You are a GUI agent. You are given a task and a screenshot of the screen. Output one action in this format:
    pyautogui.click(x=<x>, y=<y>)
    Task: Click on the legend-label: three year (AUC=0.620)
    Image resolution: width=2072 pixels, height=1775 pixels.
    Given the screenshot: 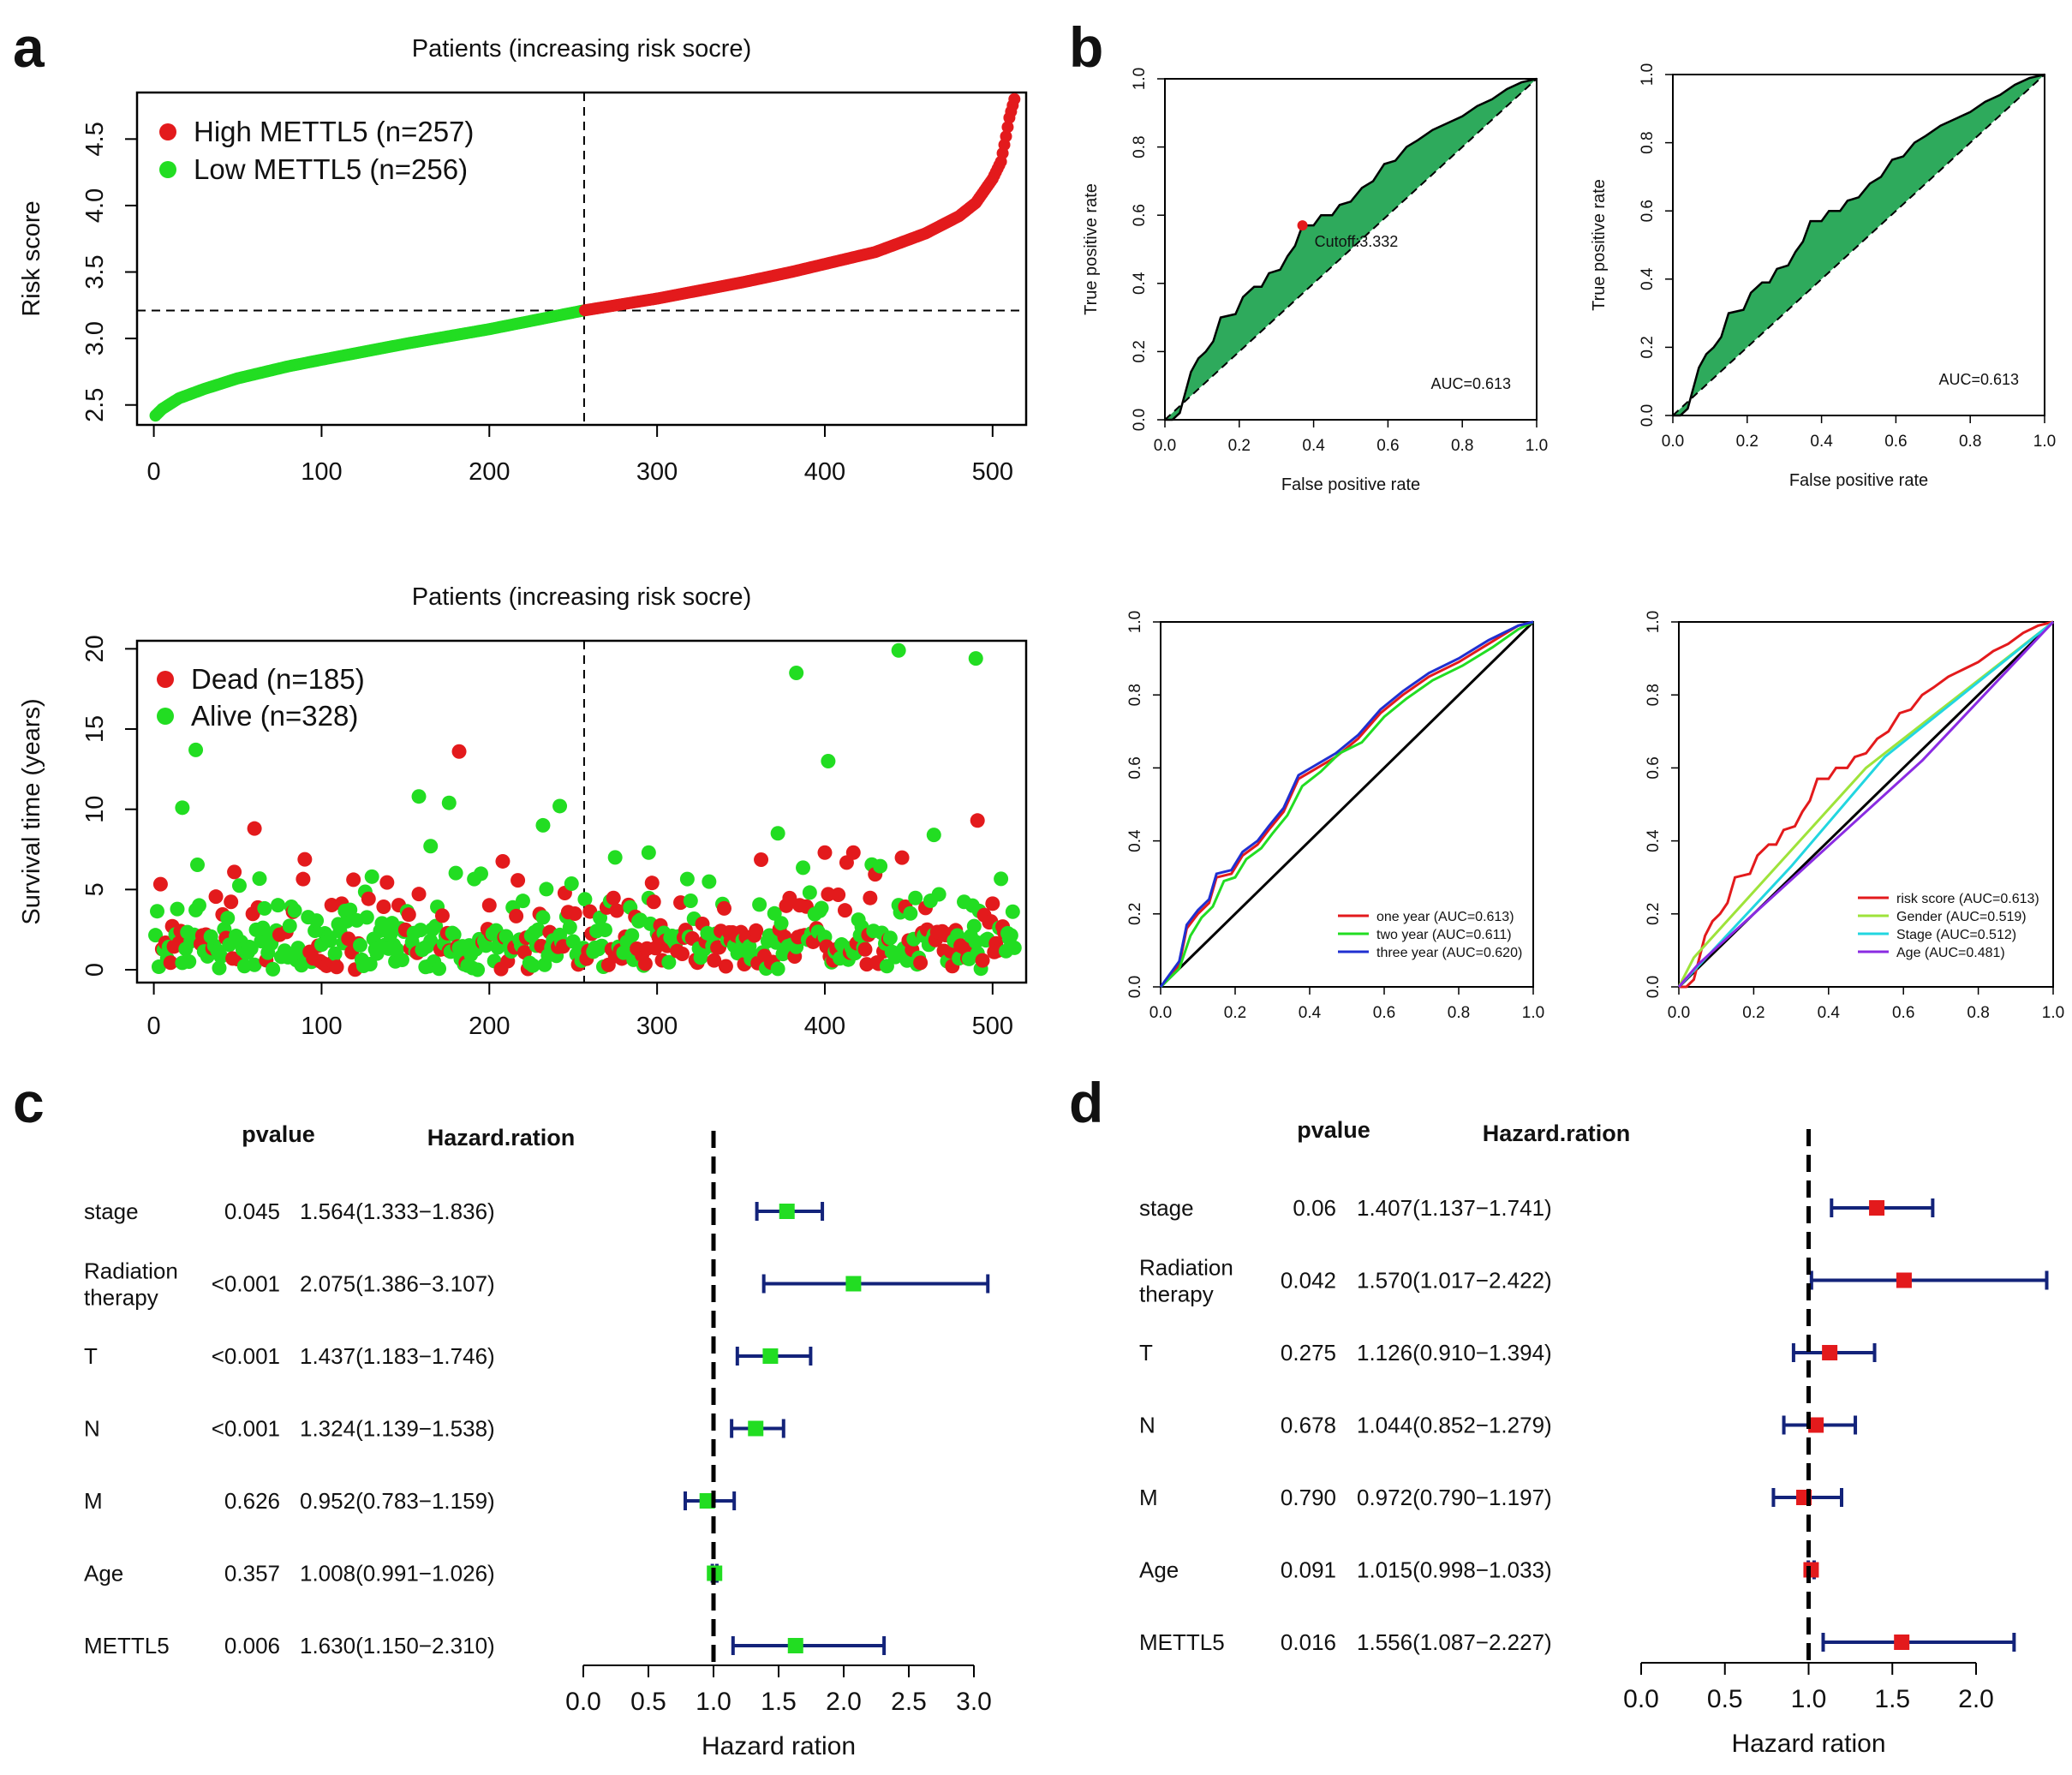 What is the action you would take?
    pyautogui.click(x=1449, y=953)
    